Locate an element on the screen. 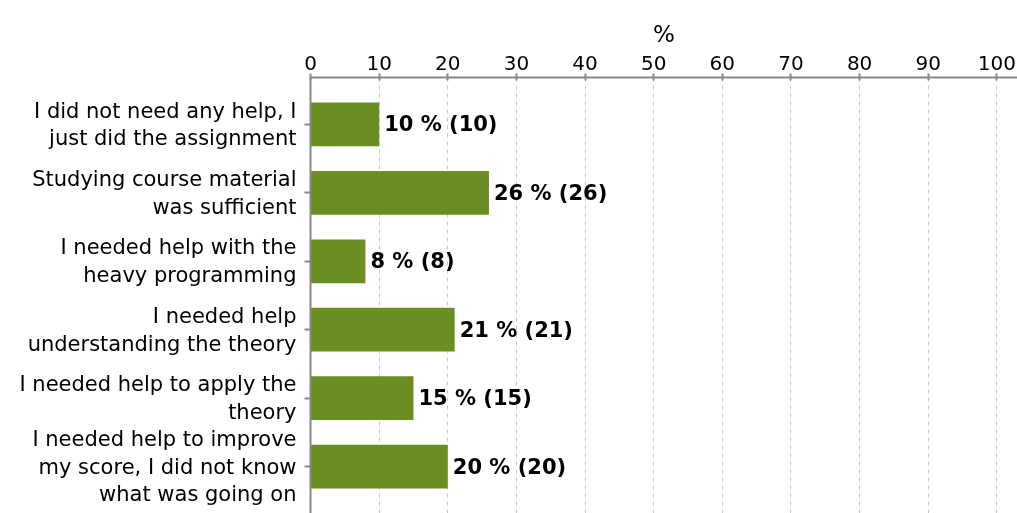 The width and height of the screenshot is (1017, 513). y-tick-label: Studying course material was sufficient is located at coordinates (164, 193).